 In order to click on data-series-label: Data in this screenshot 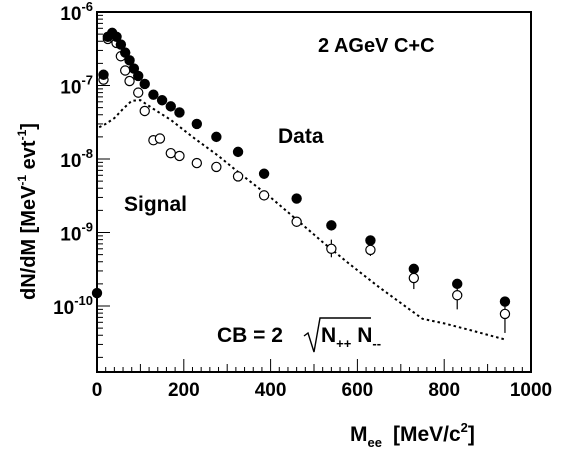, I will do `click(301, 136)`.